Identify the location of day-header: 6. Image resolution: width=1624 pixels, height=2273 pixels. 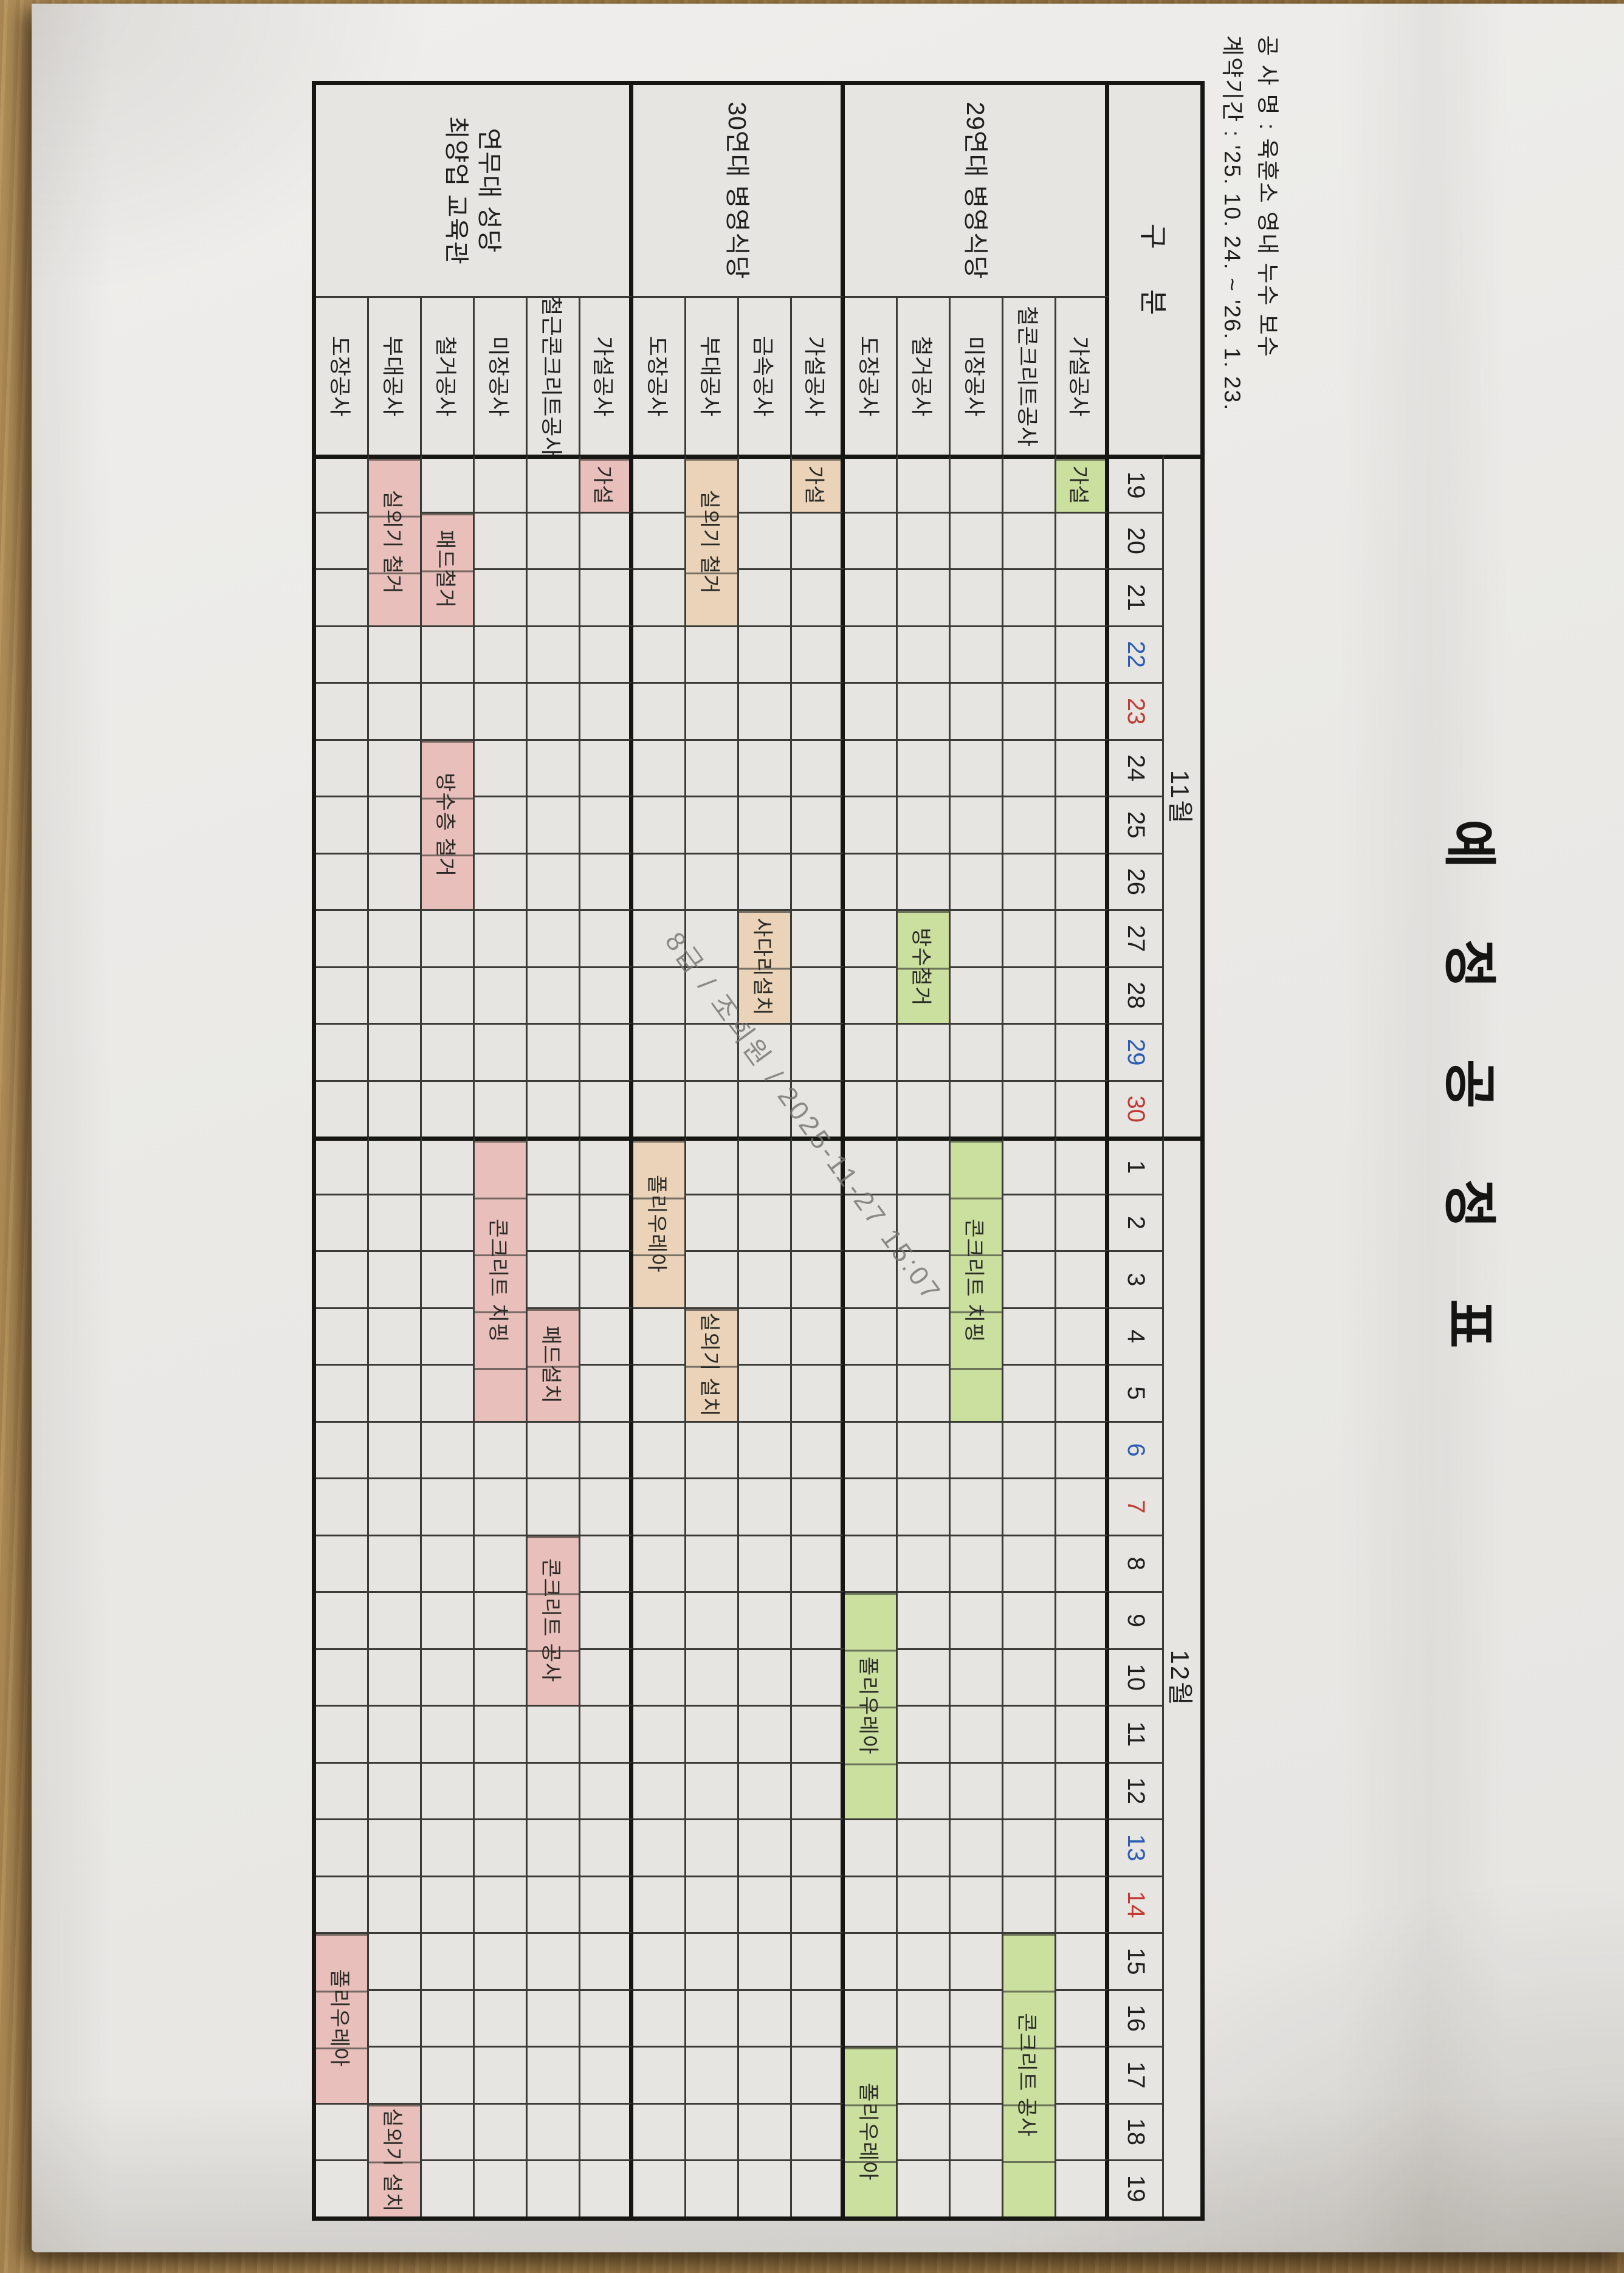
(1136, 1448).